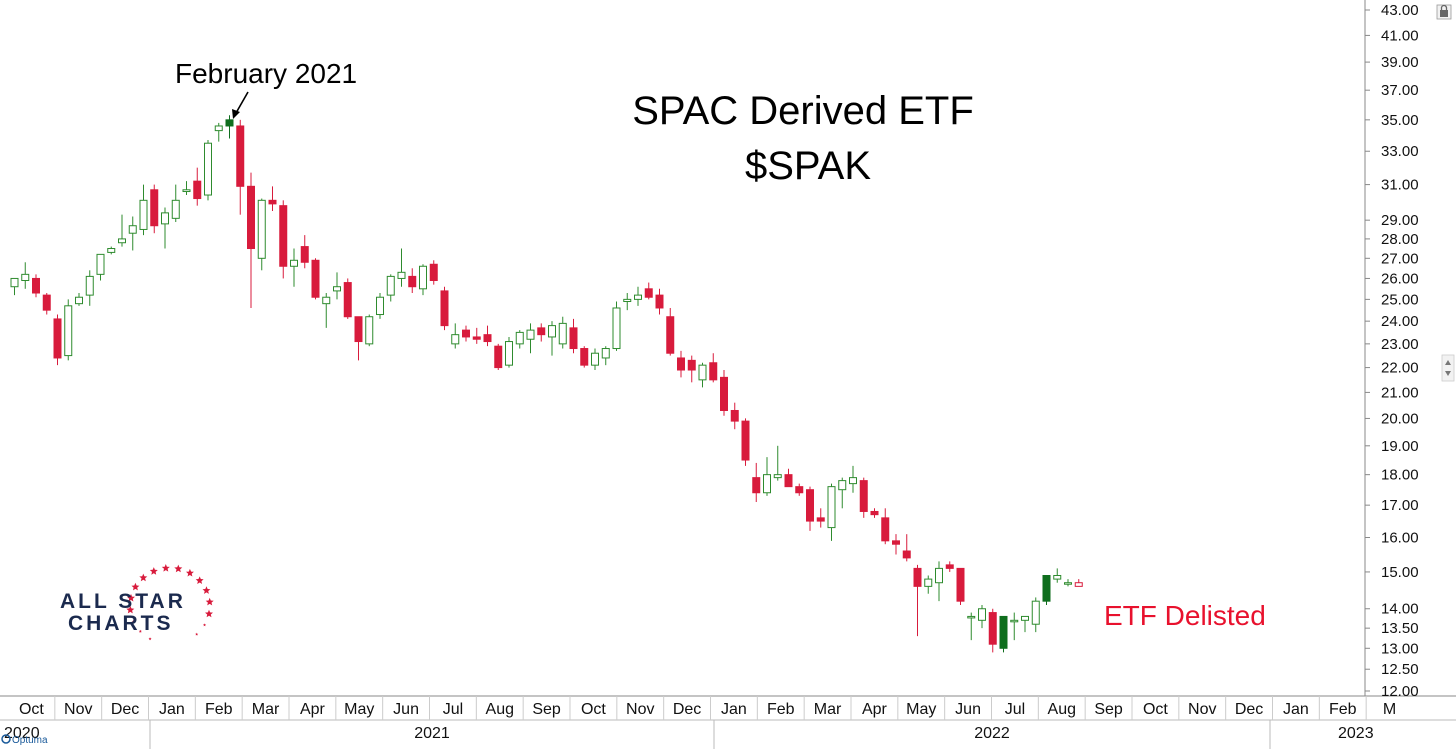 Image resolution: width=1456 pixels, height=749 pixels. What do you see at coordinates (22, 733) in the screenshot?
I see `year-label: 2020` at bounding box center [22, 733].